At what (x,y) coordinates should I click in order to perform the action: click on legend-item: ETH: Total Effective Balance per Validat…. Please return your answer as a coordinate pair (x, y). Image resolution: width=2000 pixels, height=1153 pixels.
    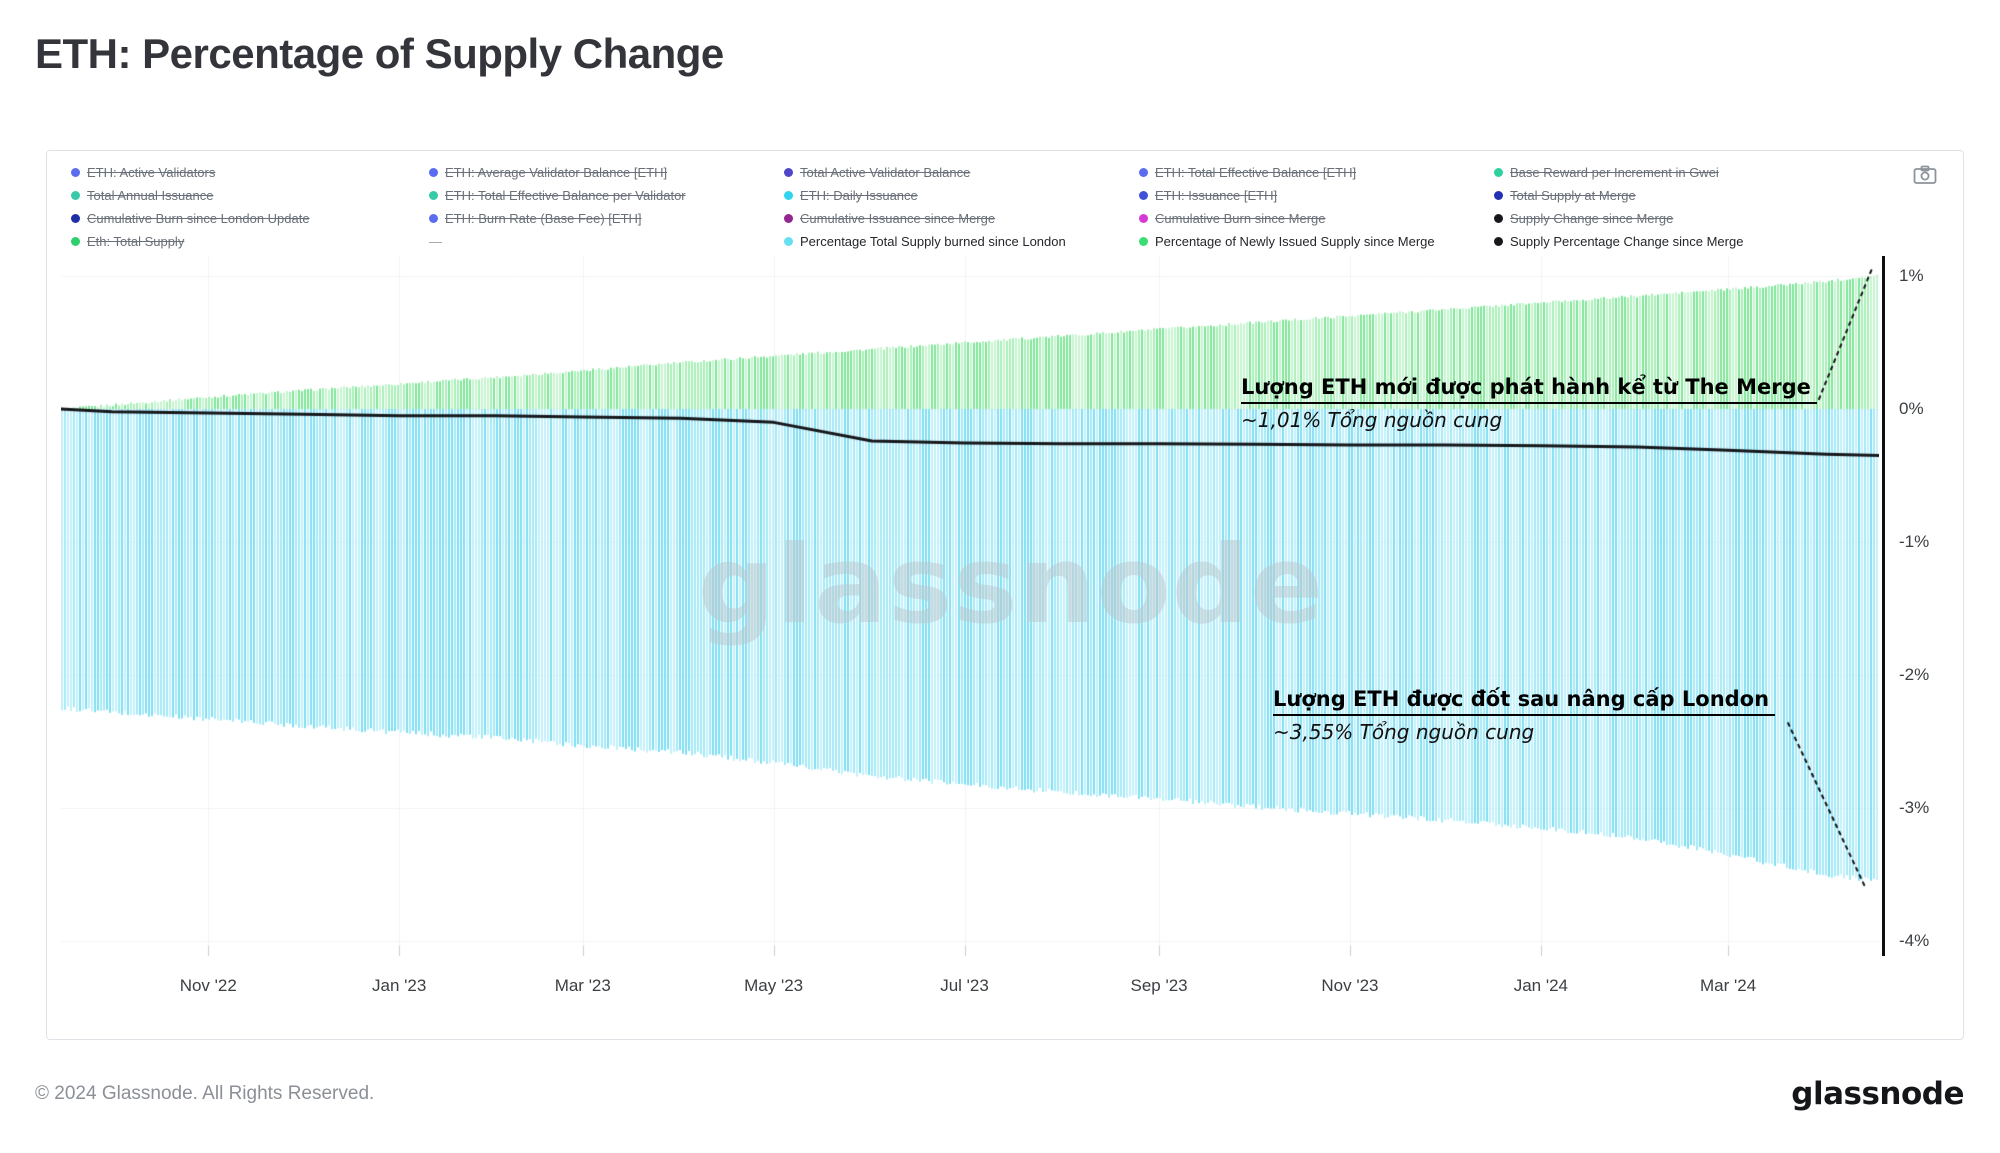
    Looking at the image, I should click on (606, 195).